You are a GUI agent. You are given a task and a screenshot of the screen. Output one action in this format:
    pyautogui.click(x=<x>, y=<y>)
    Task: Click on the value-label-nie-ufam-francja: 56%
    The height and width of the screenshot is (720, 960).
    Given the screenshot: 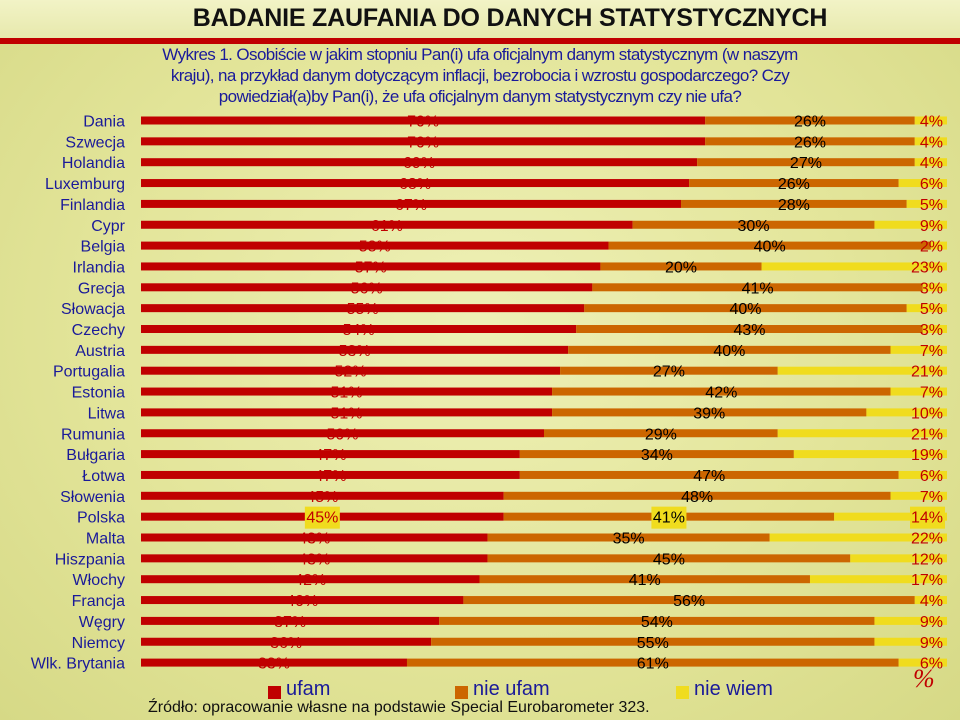 What is the action you would take?
    pyautogui.click(x=689, y=601)
    